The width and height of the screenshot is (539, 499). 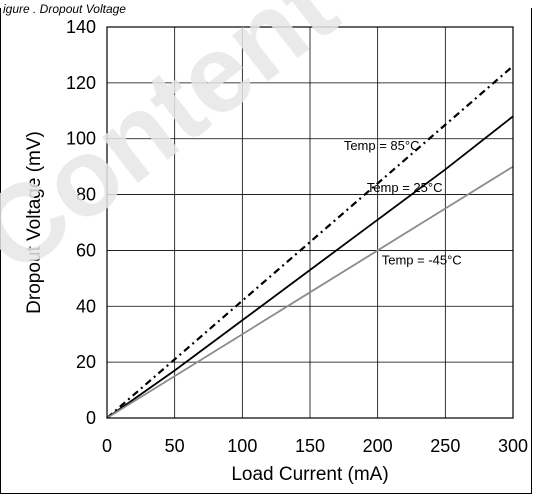 I want to click on y-tick-label-20: 20, so click(x=86, y=362).